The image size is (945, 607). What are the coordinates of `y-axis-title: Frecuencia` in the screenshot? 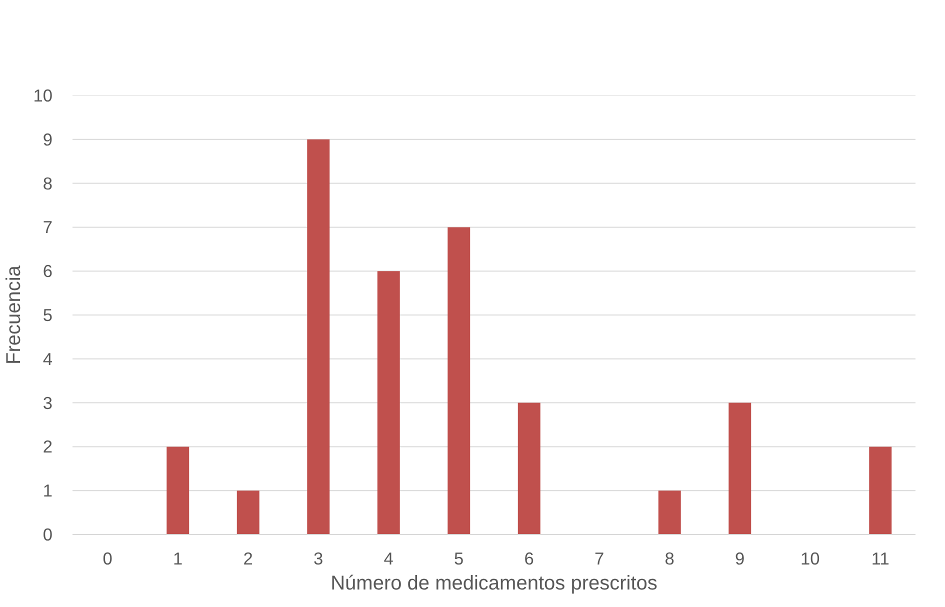 It's located at (14, 314).